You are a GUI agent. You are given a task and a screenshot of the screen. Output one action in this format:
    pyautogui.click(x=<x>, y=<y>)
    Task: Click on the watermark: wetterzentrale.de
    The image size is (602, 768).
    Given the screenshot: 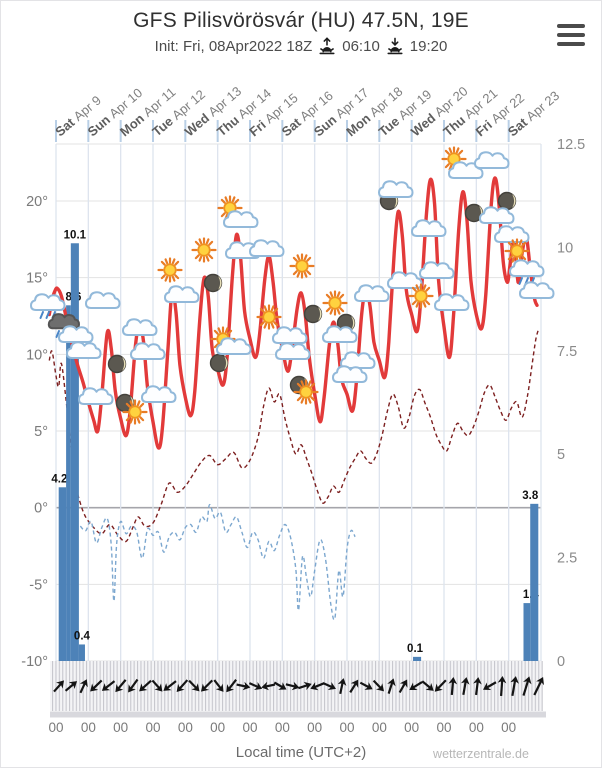 What is the action you would take?
    pyautogui.click(x=481, y=754)
    